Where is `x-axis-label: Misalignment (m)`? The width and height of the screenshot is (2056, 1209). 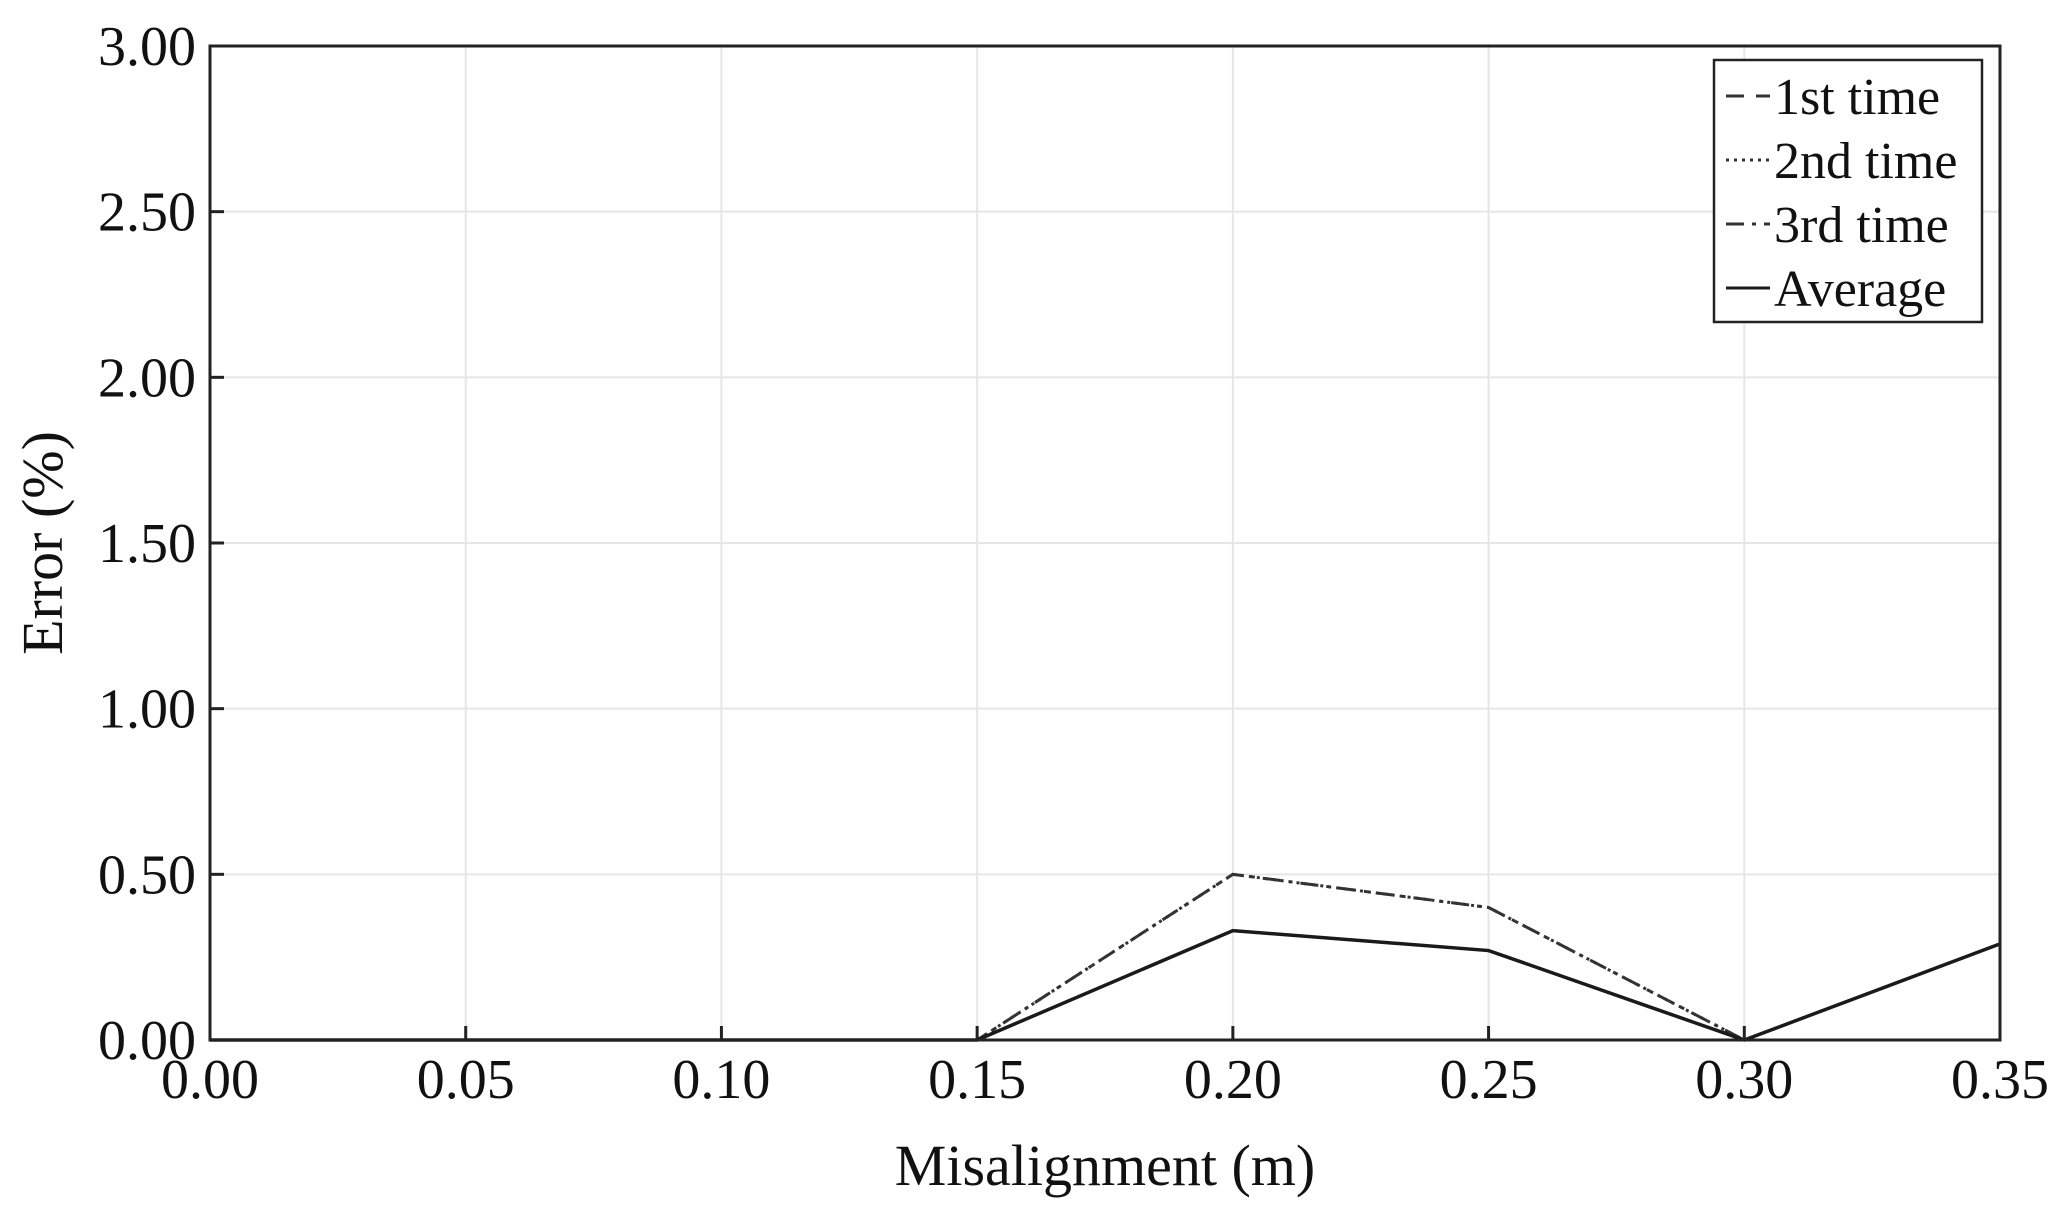
x-axis-label: Misalignment (m) is located at coordinates (1105, 1165).